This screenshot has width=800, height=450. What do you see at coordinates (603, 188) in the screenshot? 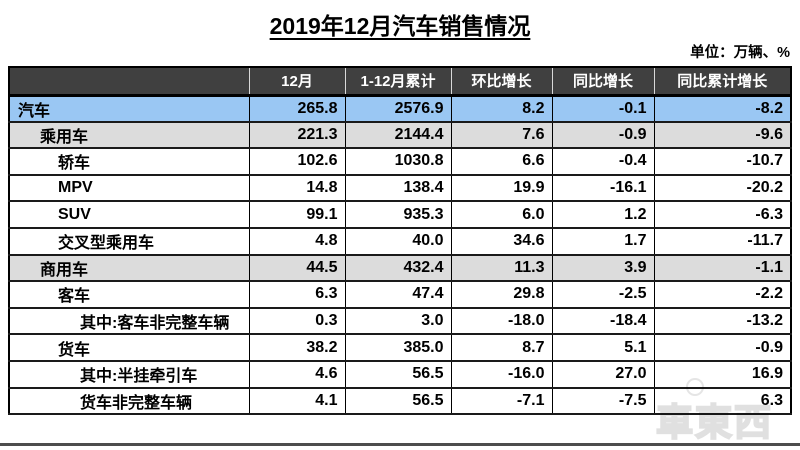
I see `cell-value: -16.1` at bounding box center [603, 188].